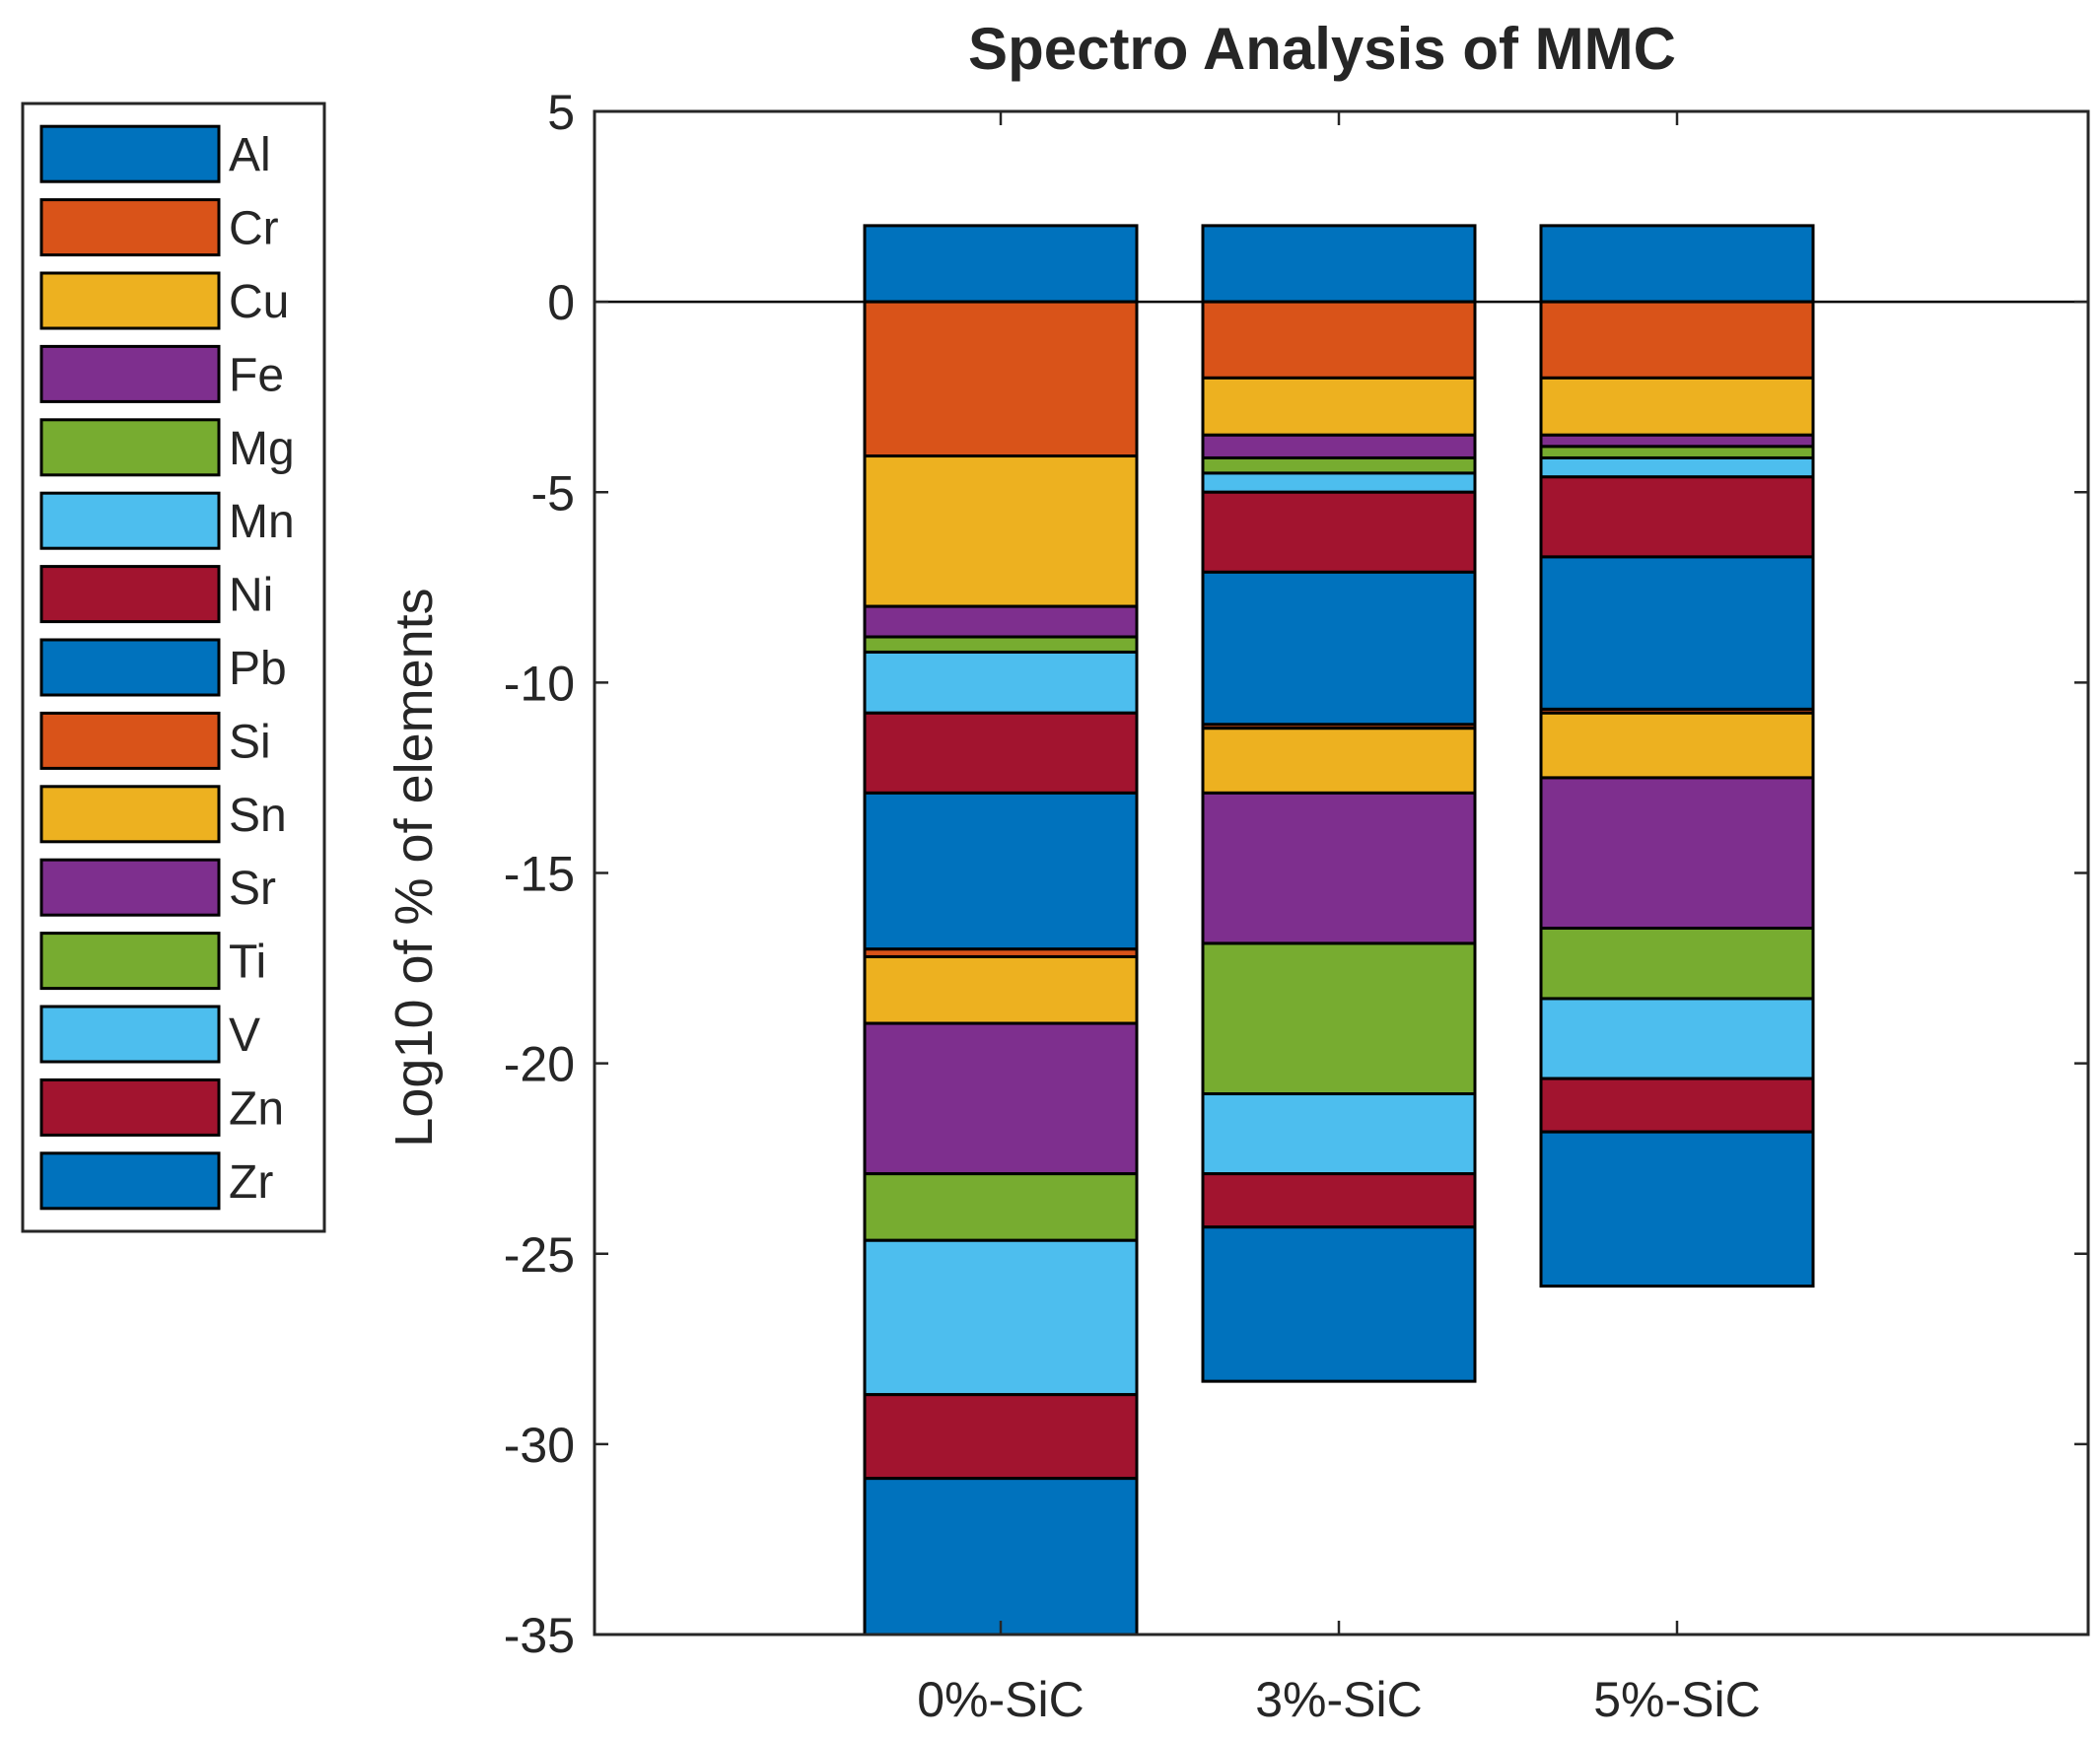 This screenshot has height=1740, width=2100. I want to click on bar-segment-zn-0-sic, so click(1001, 1437).